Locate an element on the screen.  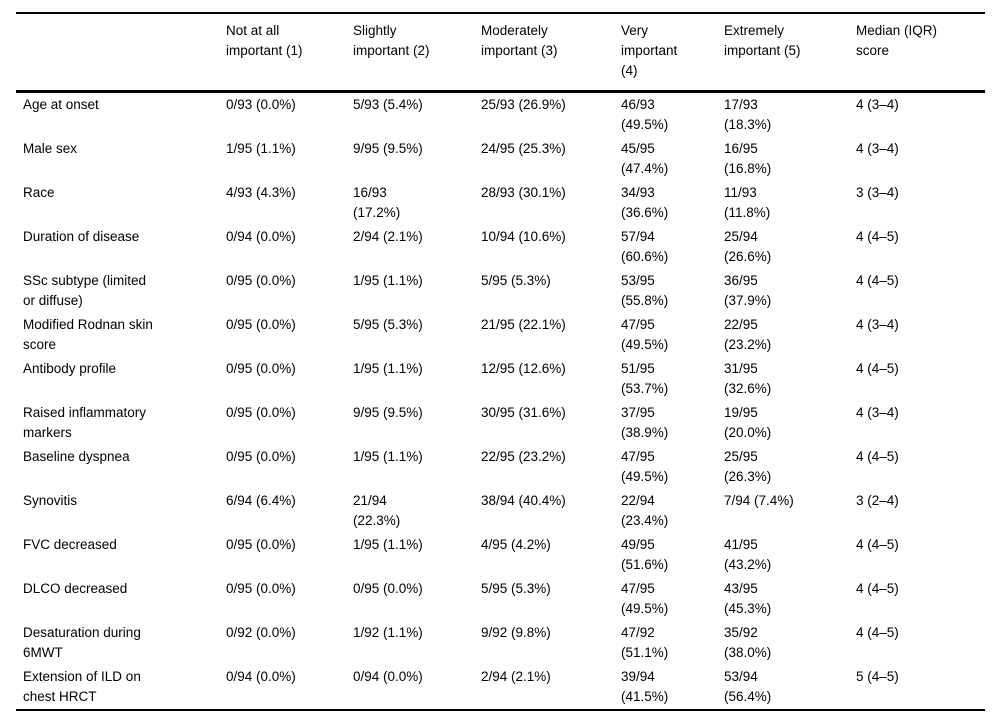
cell-median-iqr-score: 5 (4–5) is located at coordinates (877, 676).